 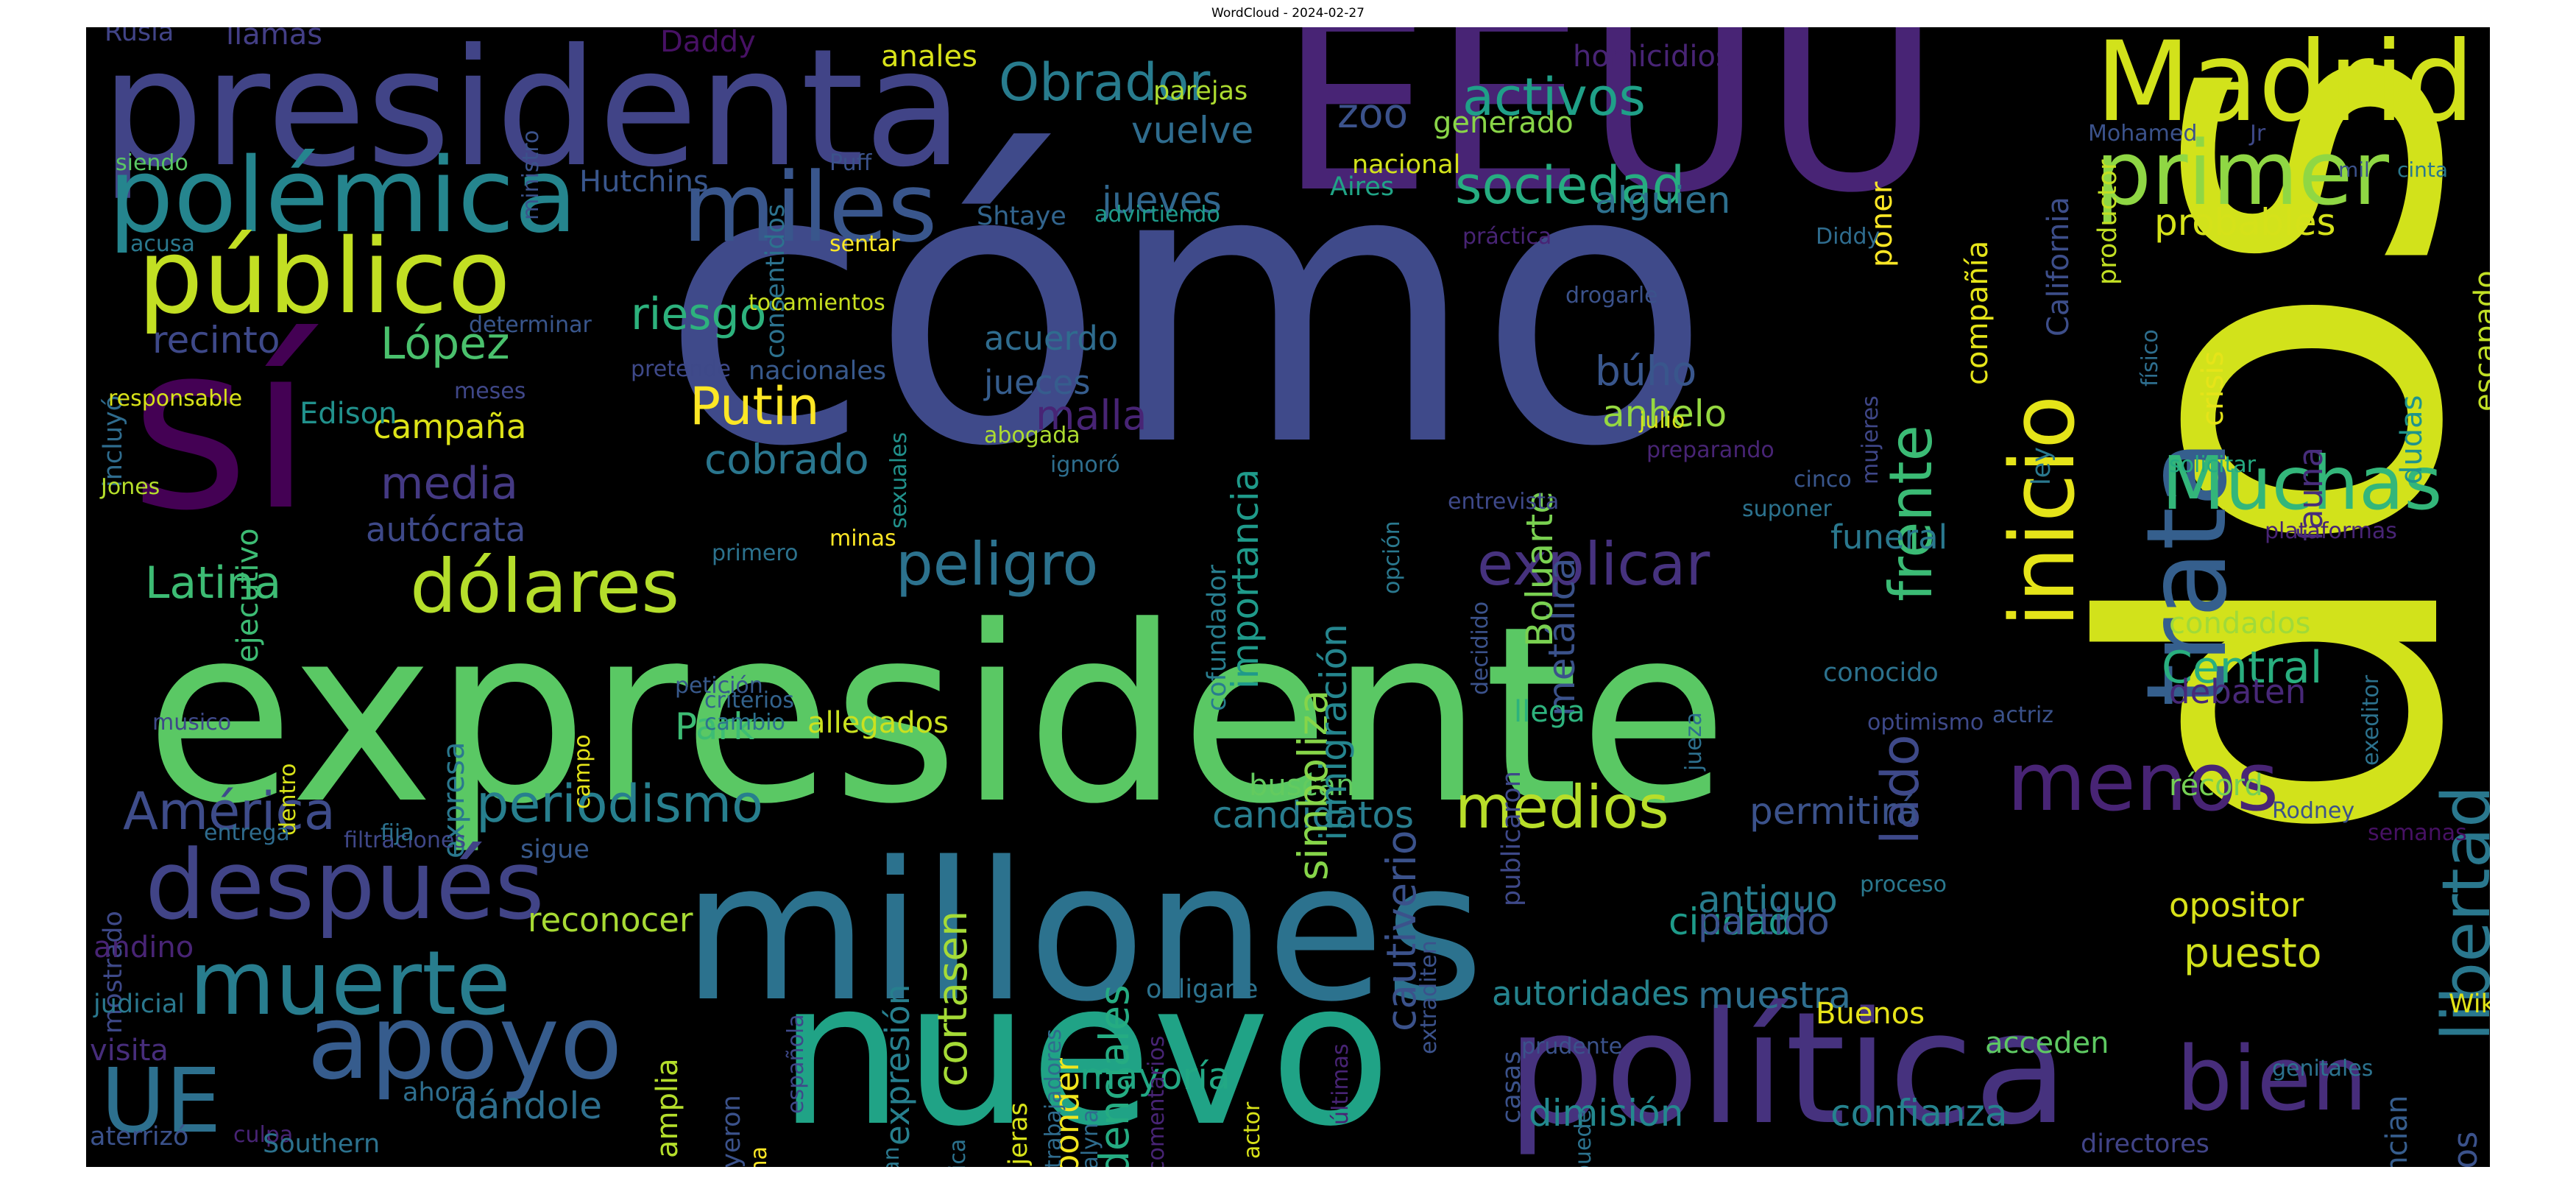 What do you see at coordinates (958, 1153) in the screenshot?
I see `word-192: energética` at bounding box center [958, 1153].